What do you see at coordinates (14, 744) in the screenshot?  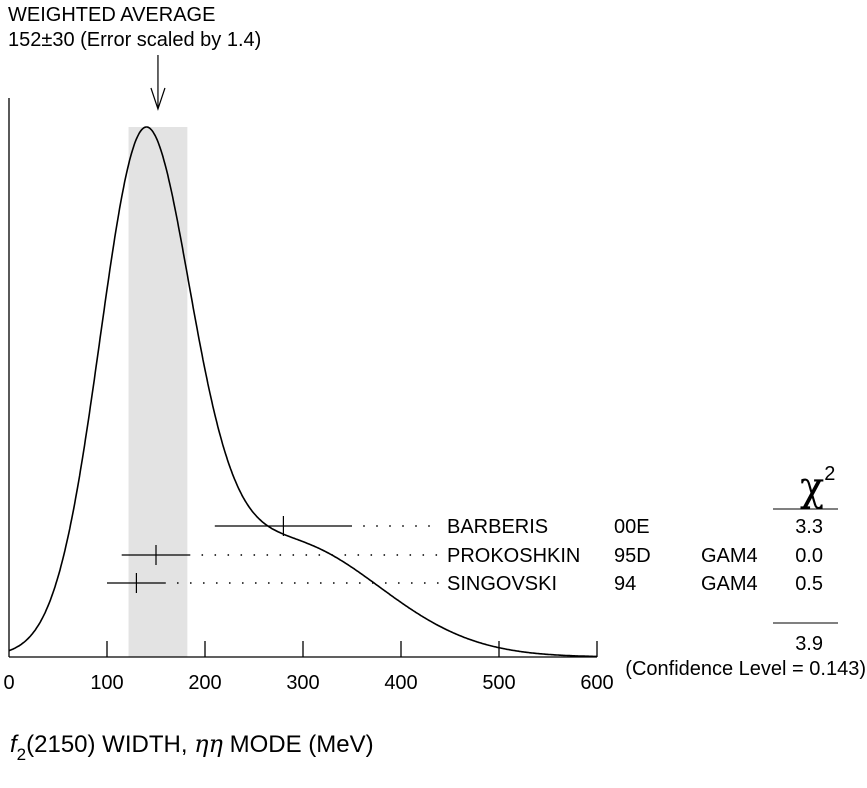 I see `x-axis-title-f: f` at bounding box center [14, 744].